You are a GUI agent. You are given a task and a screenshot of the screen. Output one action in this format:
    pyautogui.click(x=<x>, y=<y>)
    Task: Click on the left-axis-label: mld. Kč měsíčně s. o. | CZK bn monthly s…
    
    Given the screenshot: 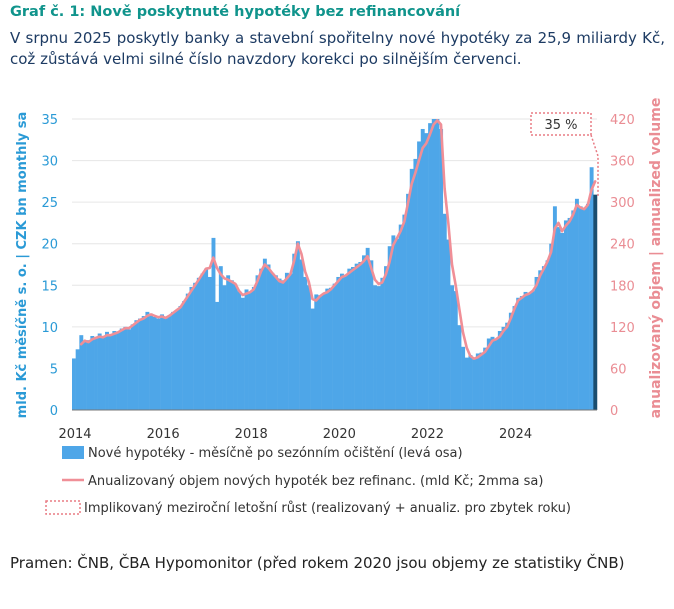 What is the action you would take?
    pyautogui.click(x=22, y=265)
    